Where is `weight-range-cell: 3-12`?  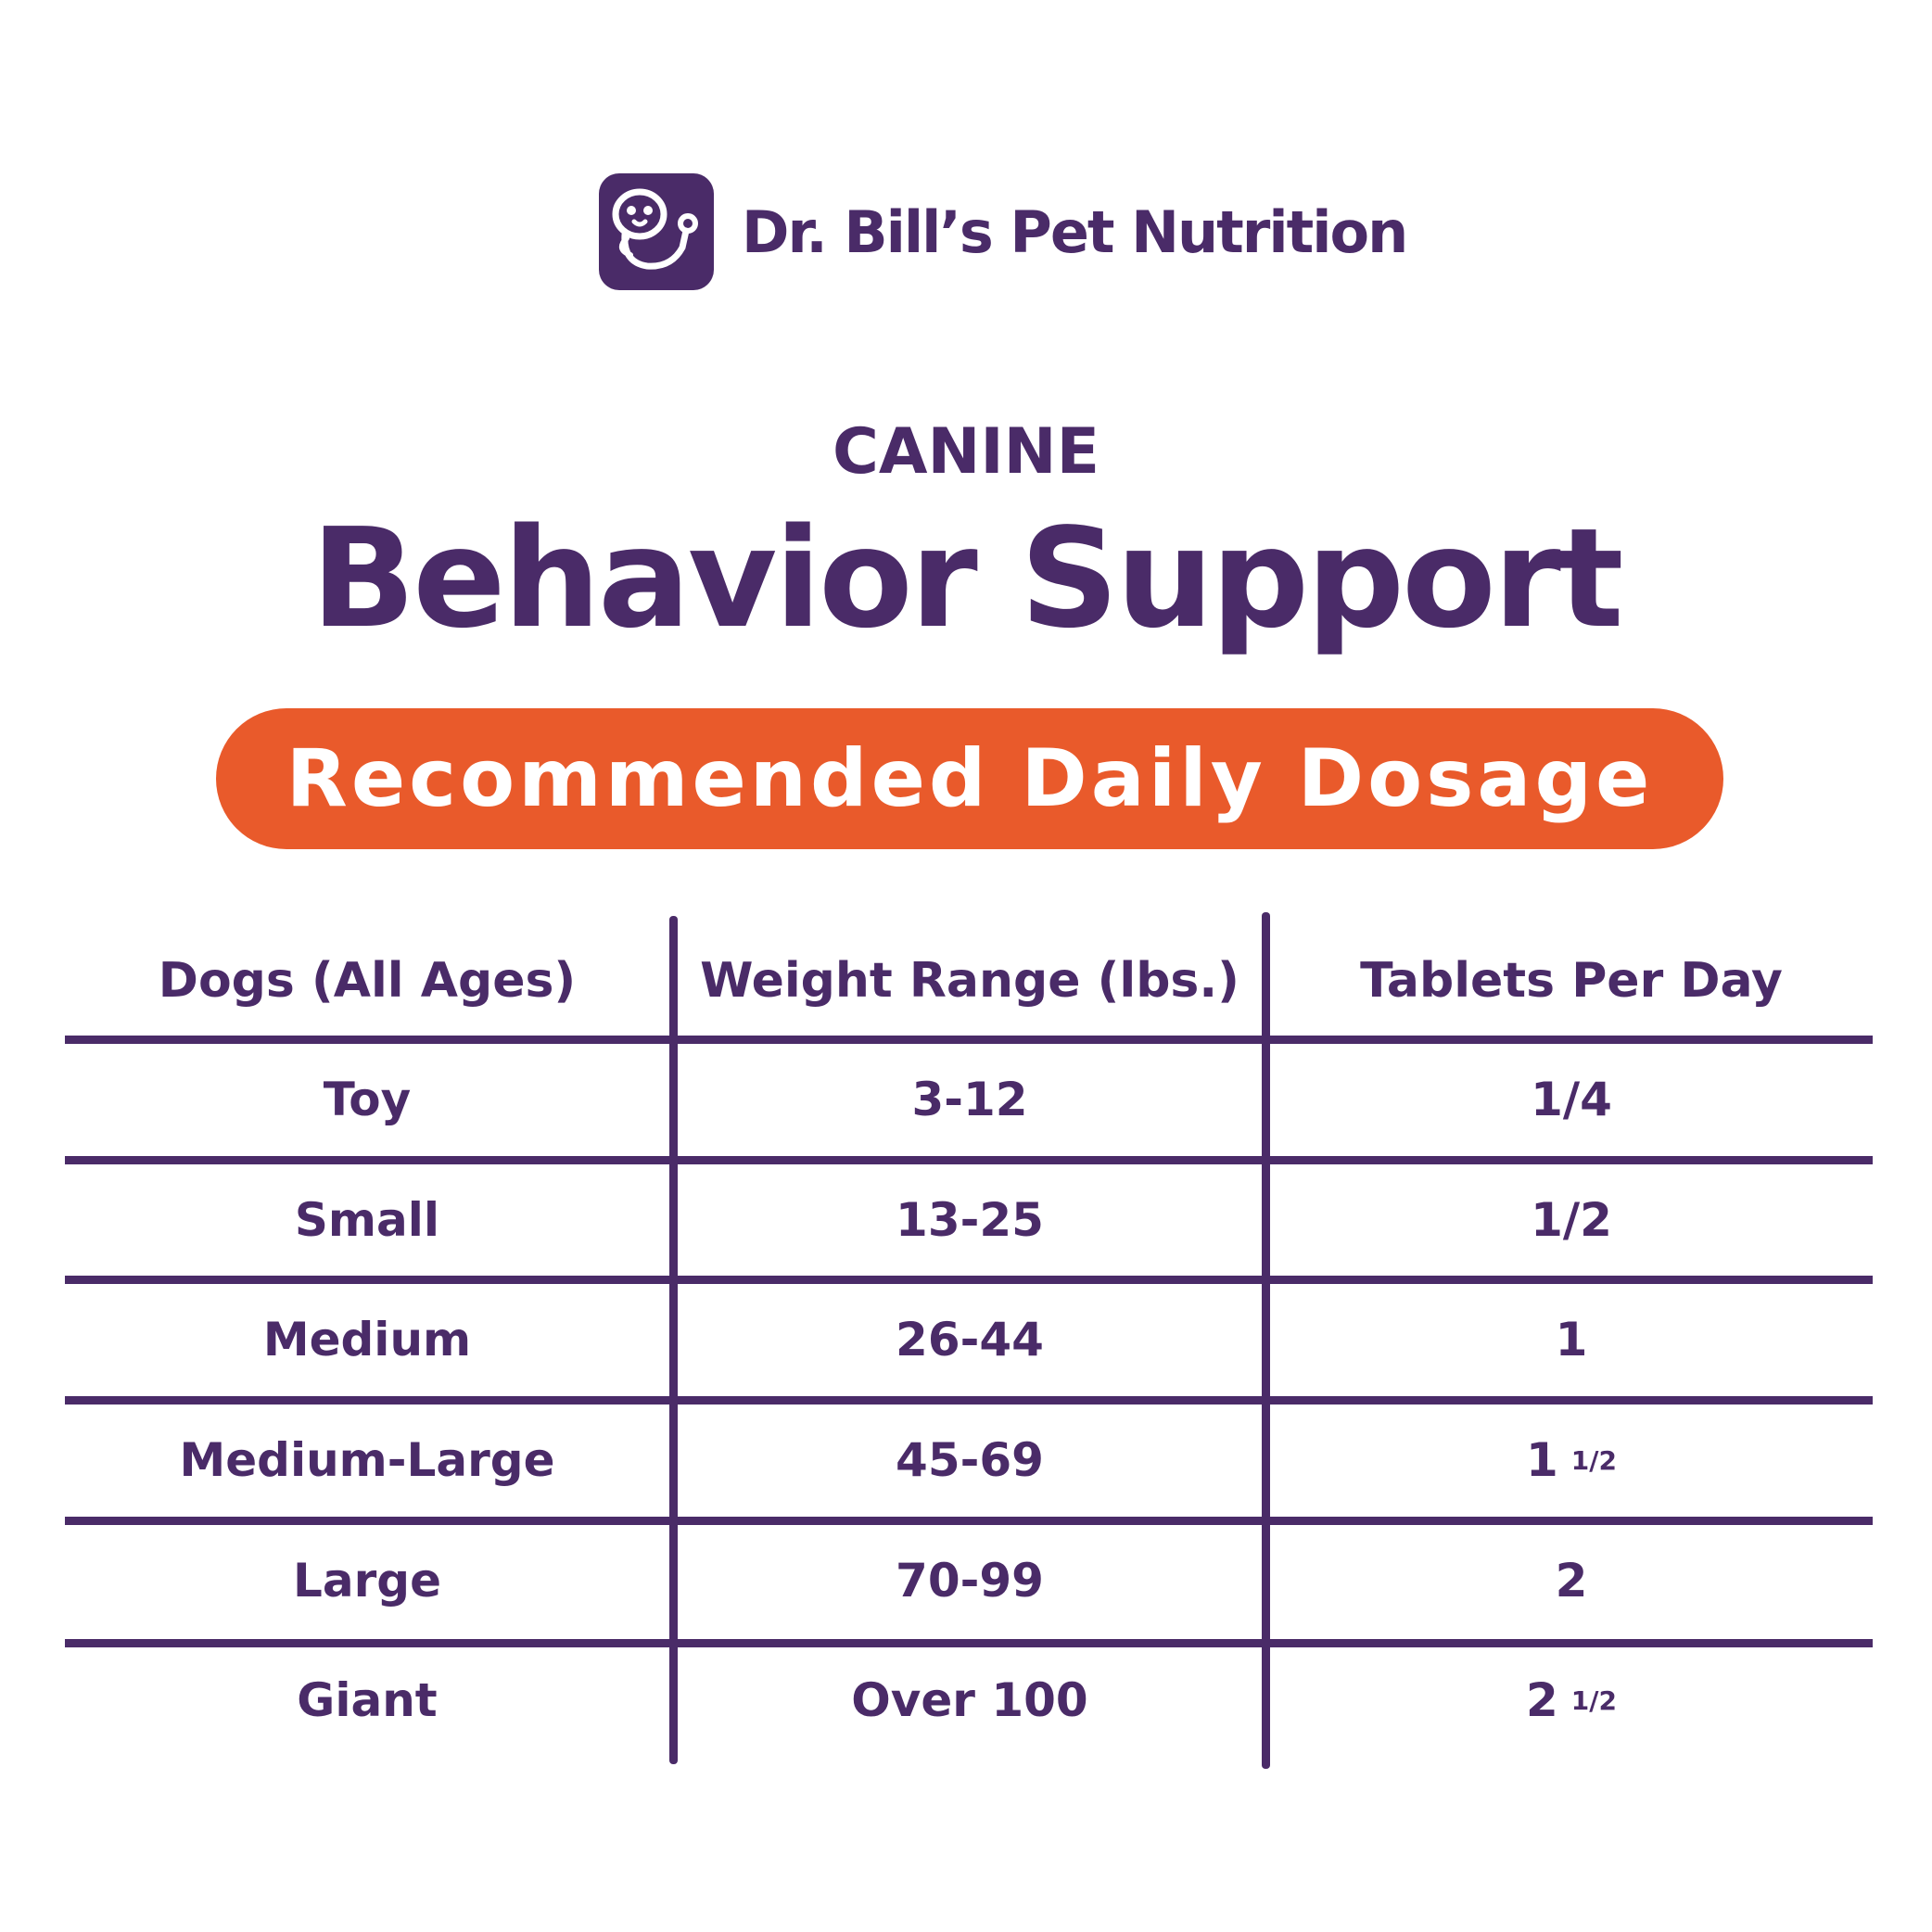
weight-range-cell: 3-12 is located at coordinates (969, 1099).